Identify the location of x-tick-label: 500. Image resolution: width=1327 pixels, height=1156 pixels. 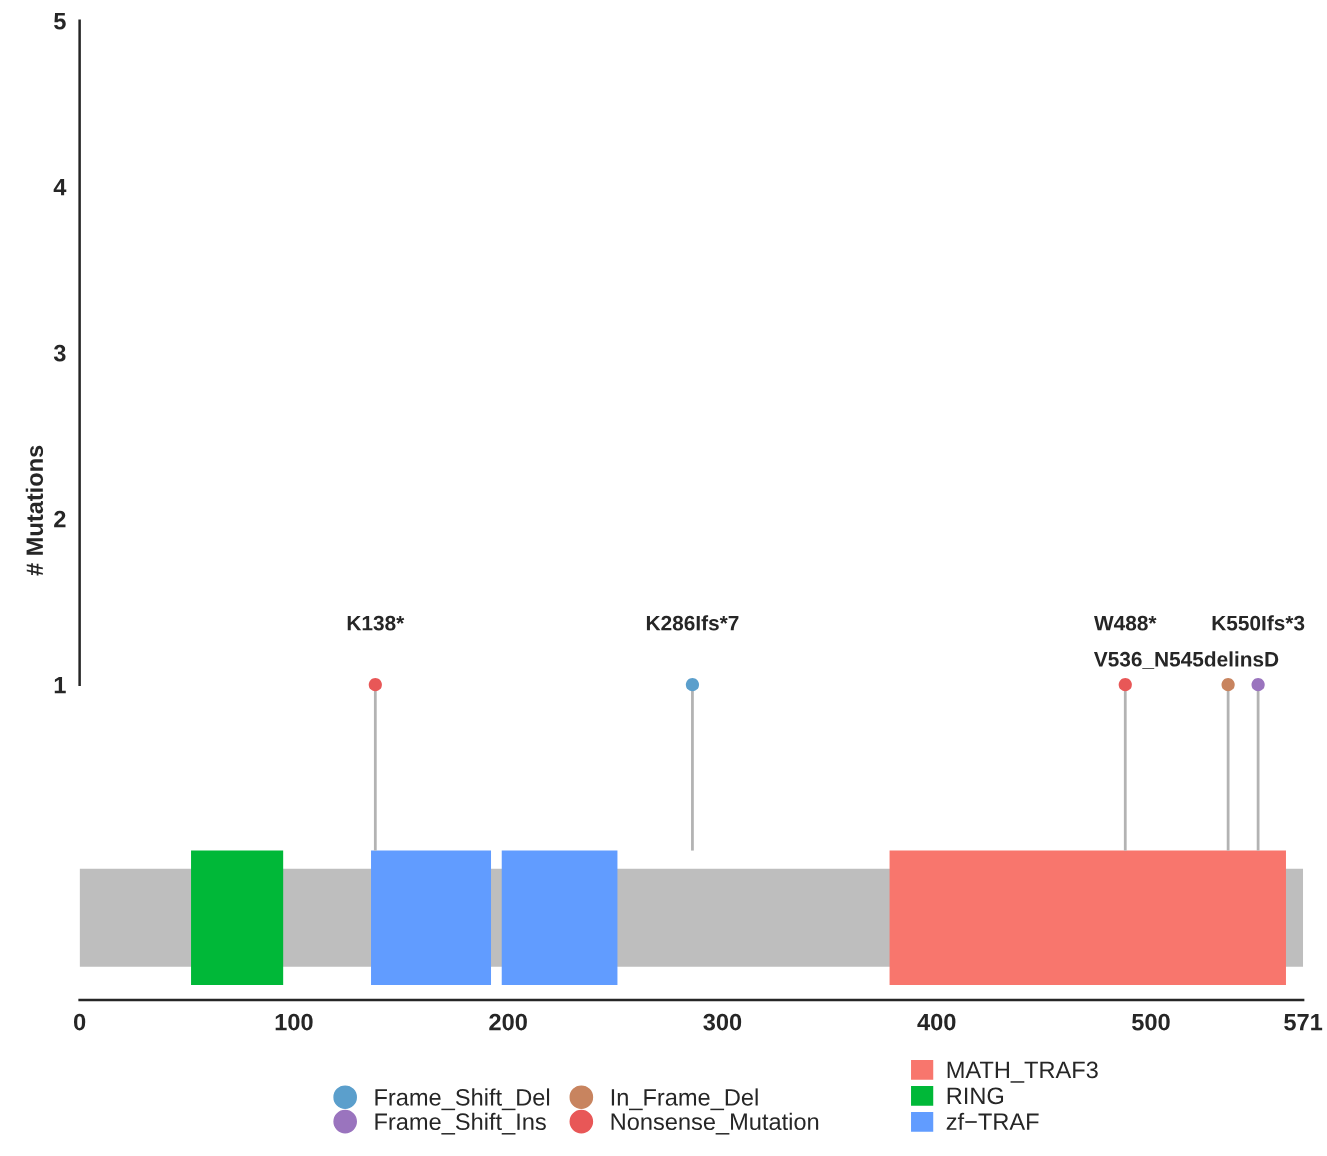
(1151, 1022).